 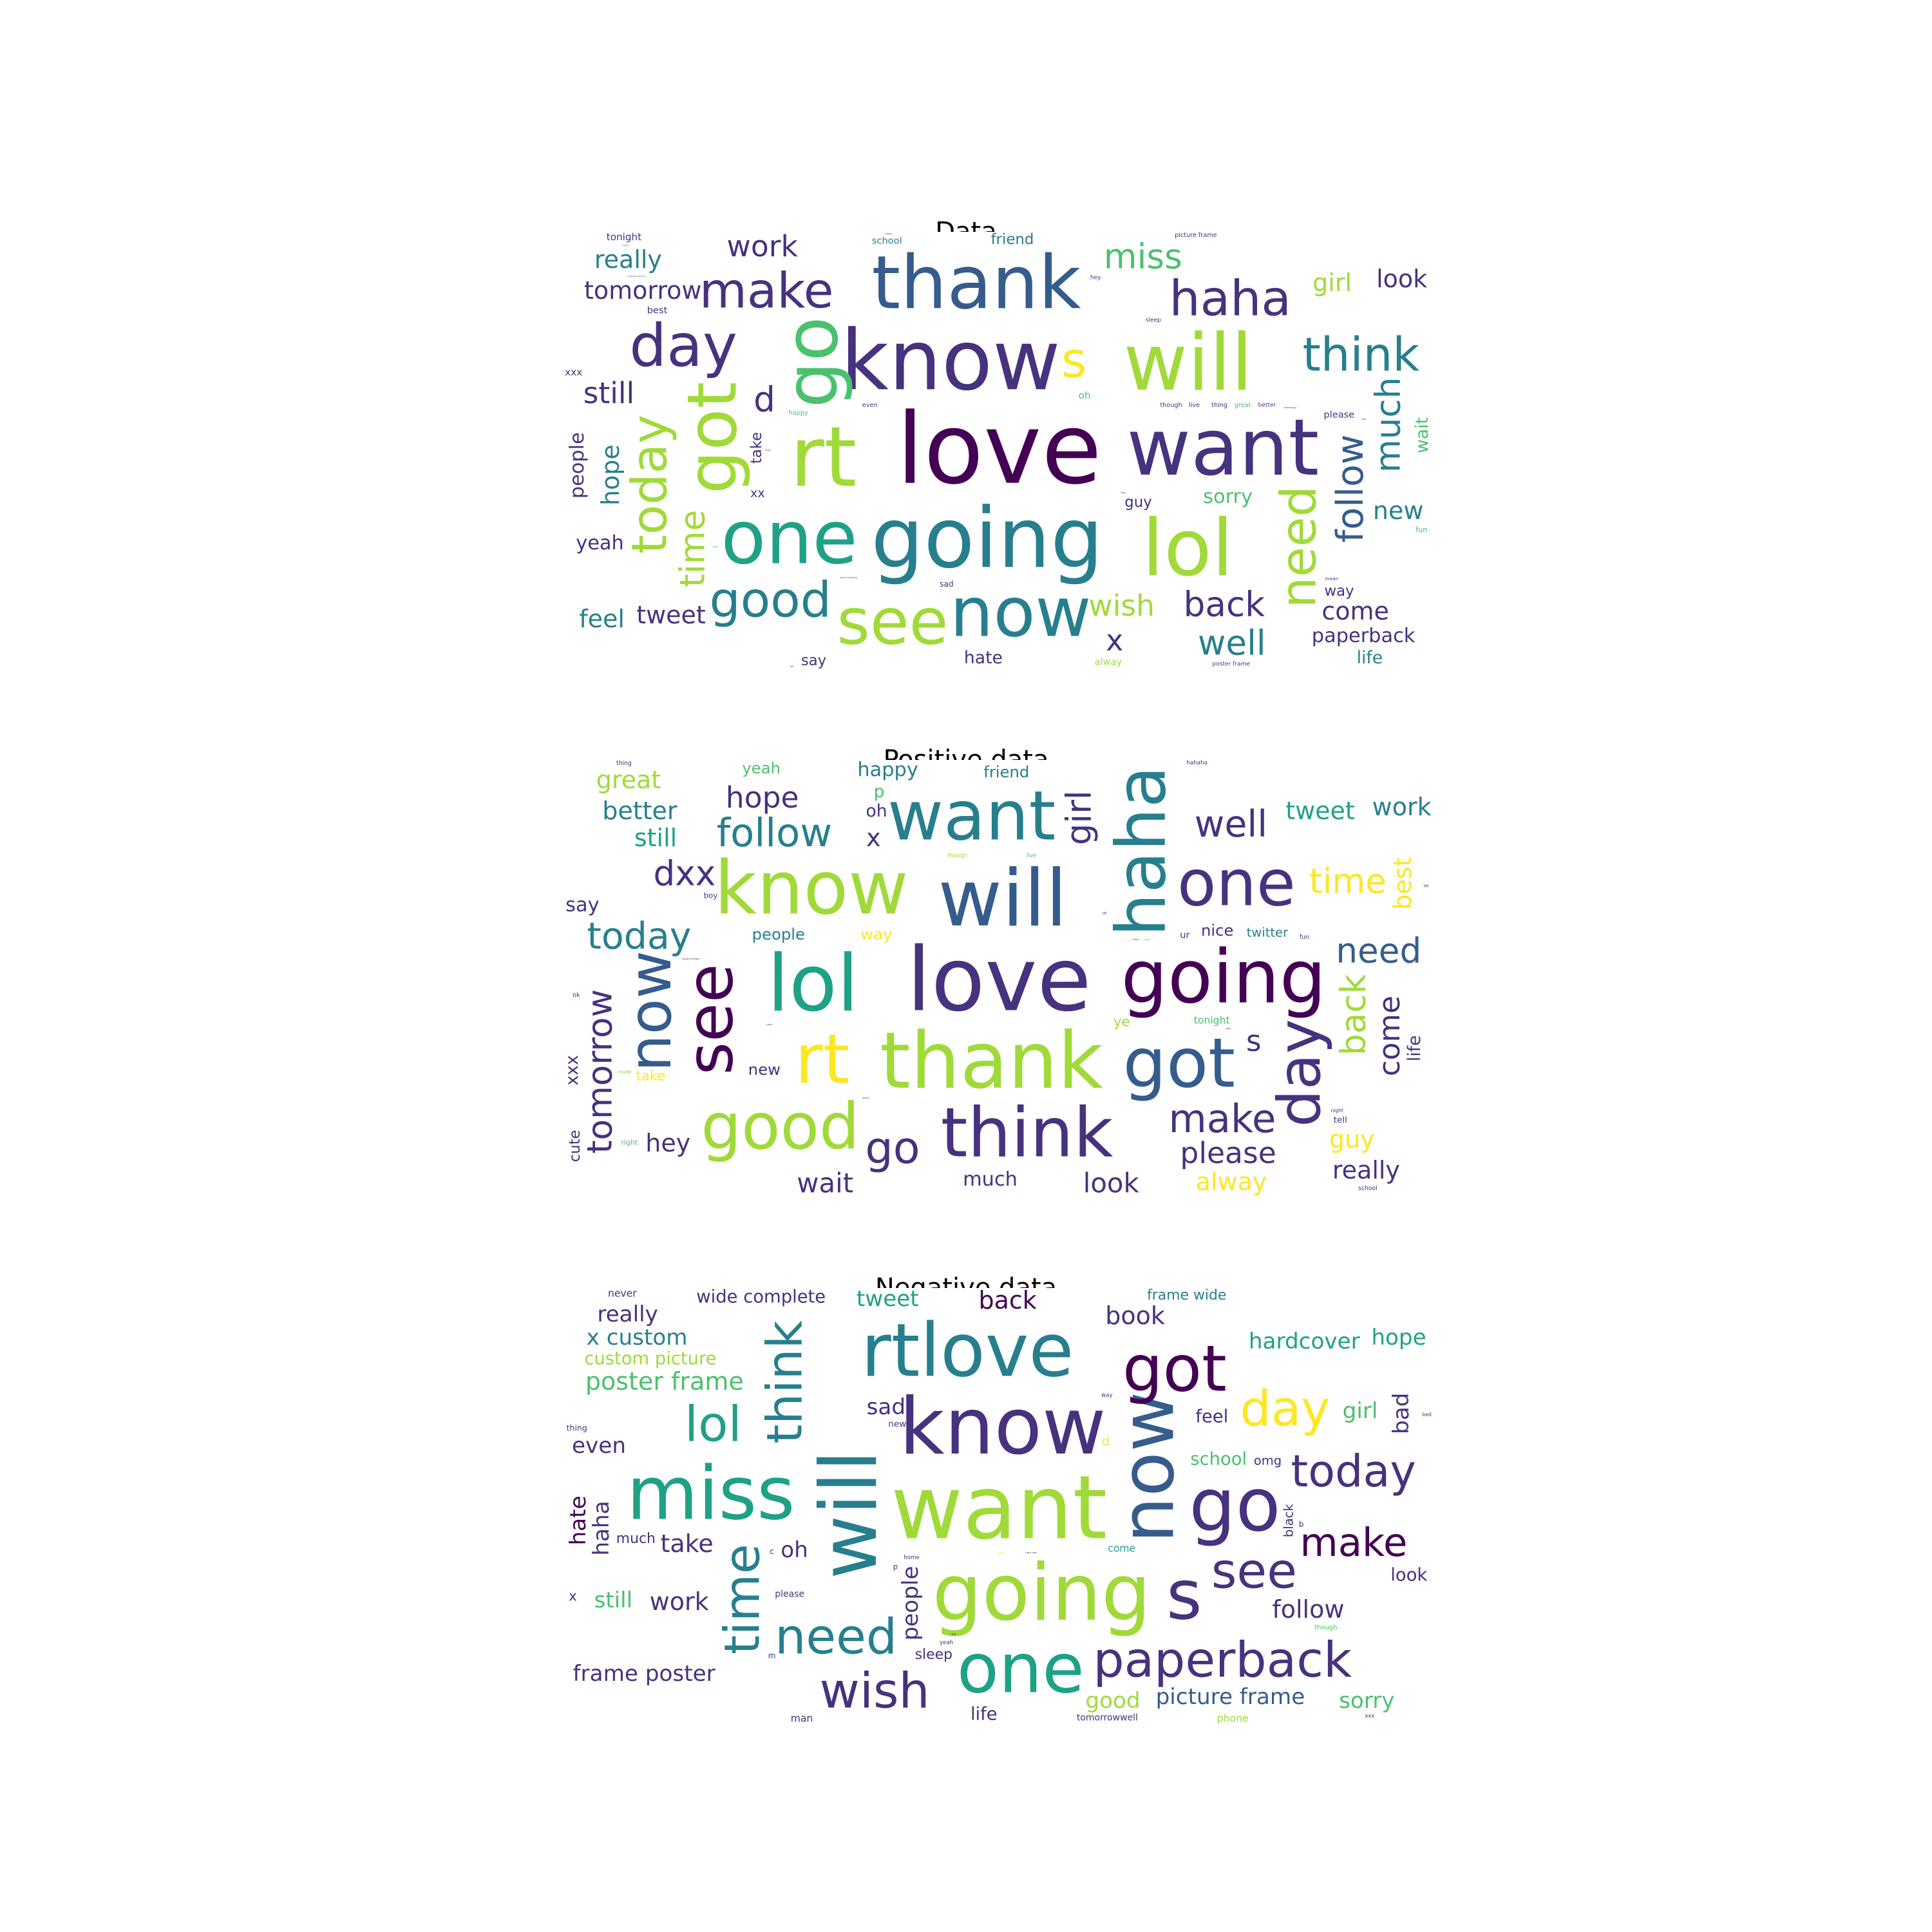 What do you see at coordinates (1388, 425) in the screenshot?
I see `word: much` at bounding box center [1388, 425].